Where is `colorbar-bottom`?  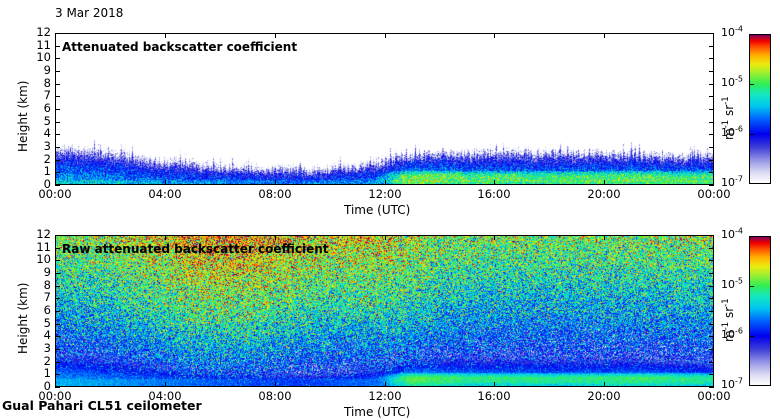
colorbar-bottom is located at coordinates (760, 311).